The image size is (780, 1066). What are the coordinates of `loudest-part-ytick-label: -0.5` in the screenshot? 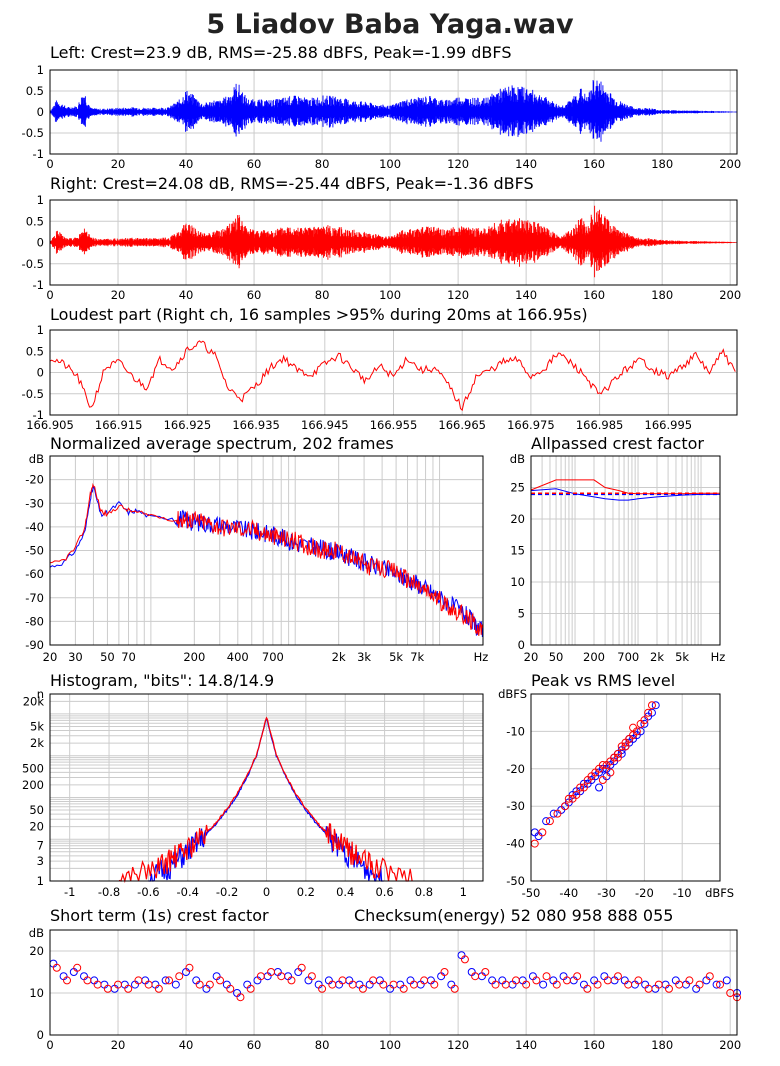 It's located at (33, 394).